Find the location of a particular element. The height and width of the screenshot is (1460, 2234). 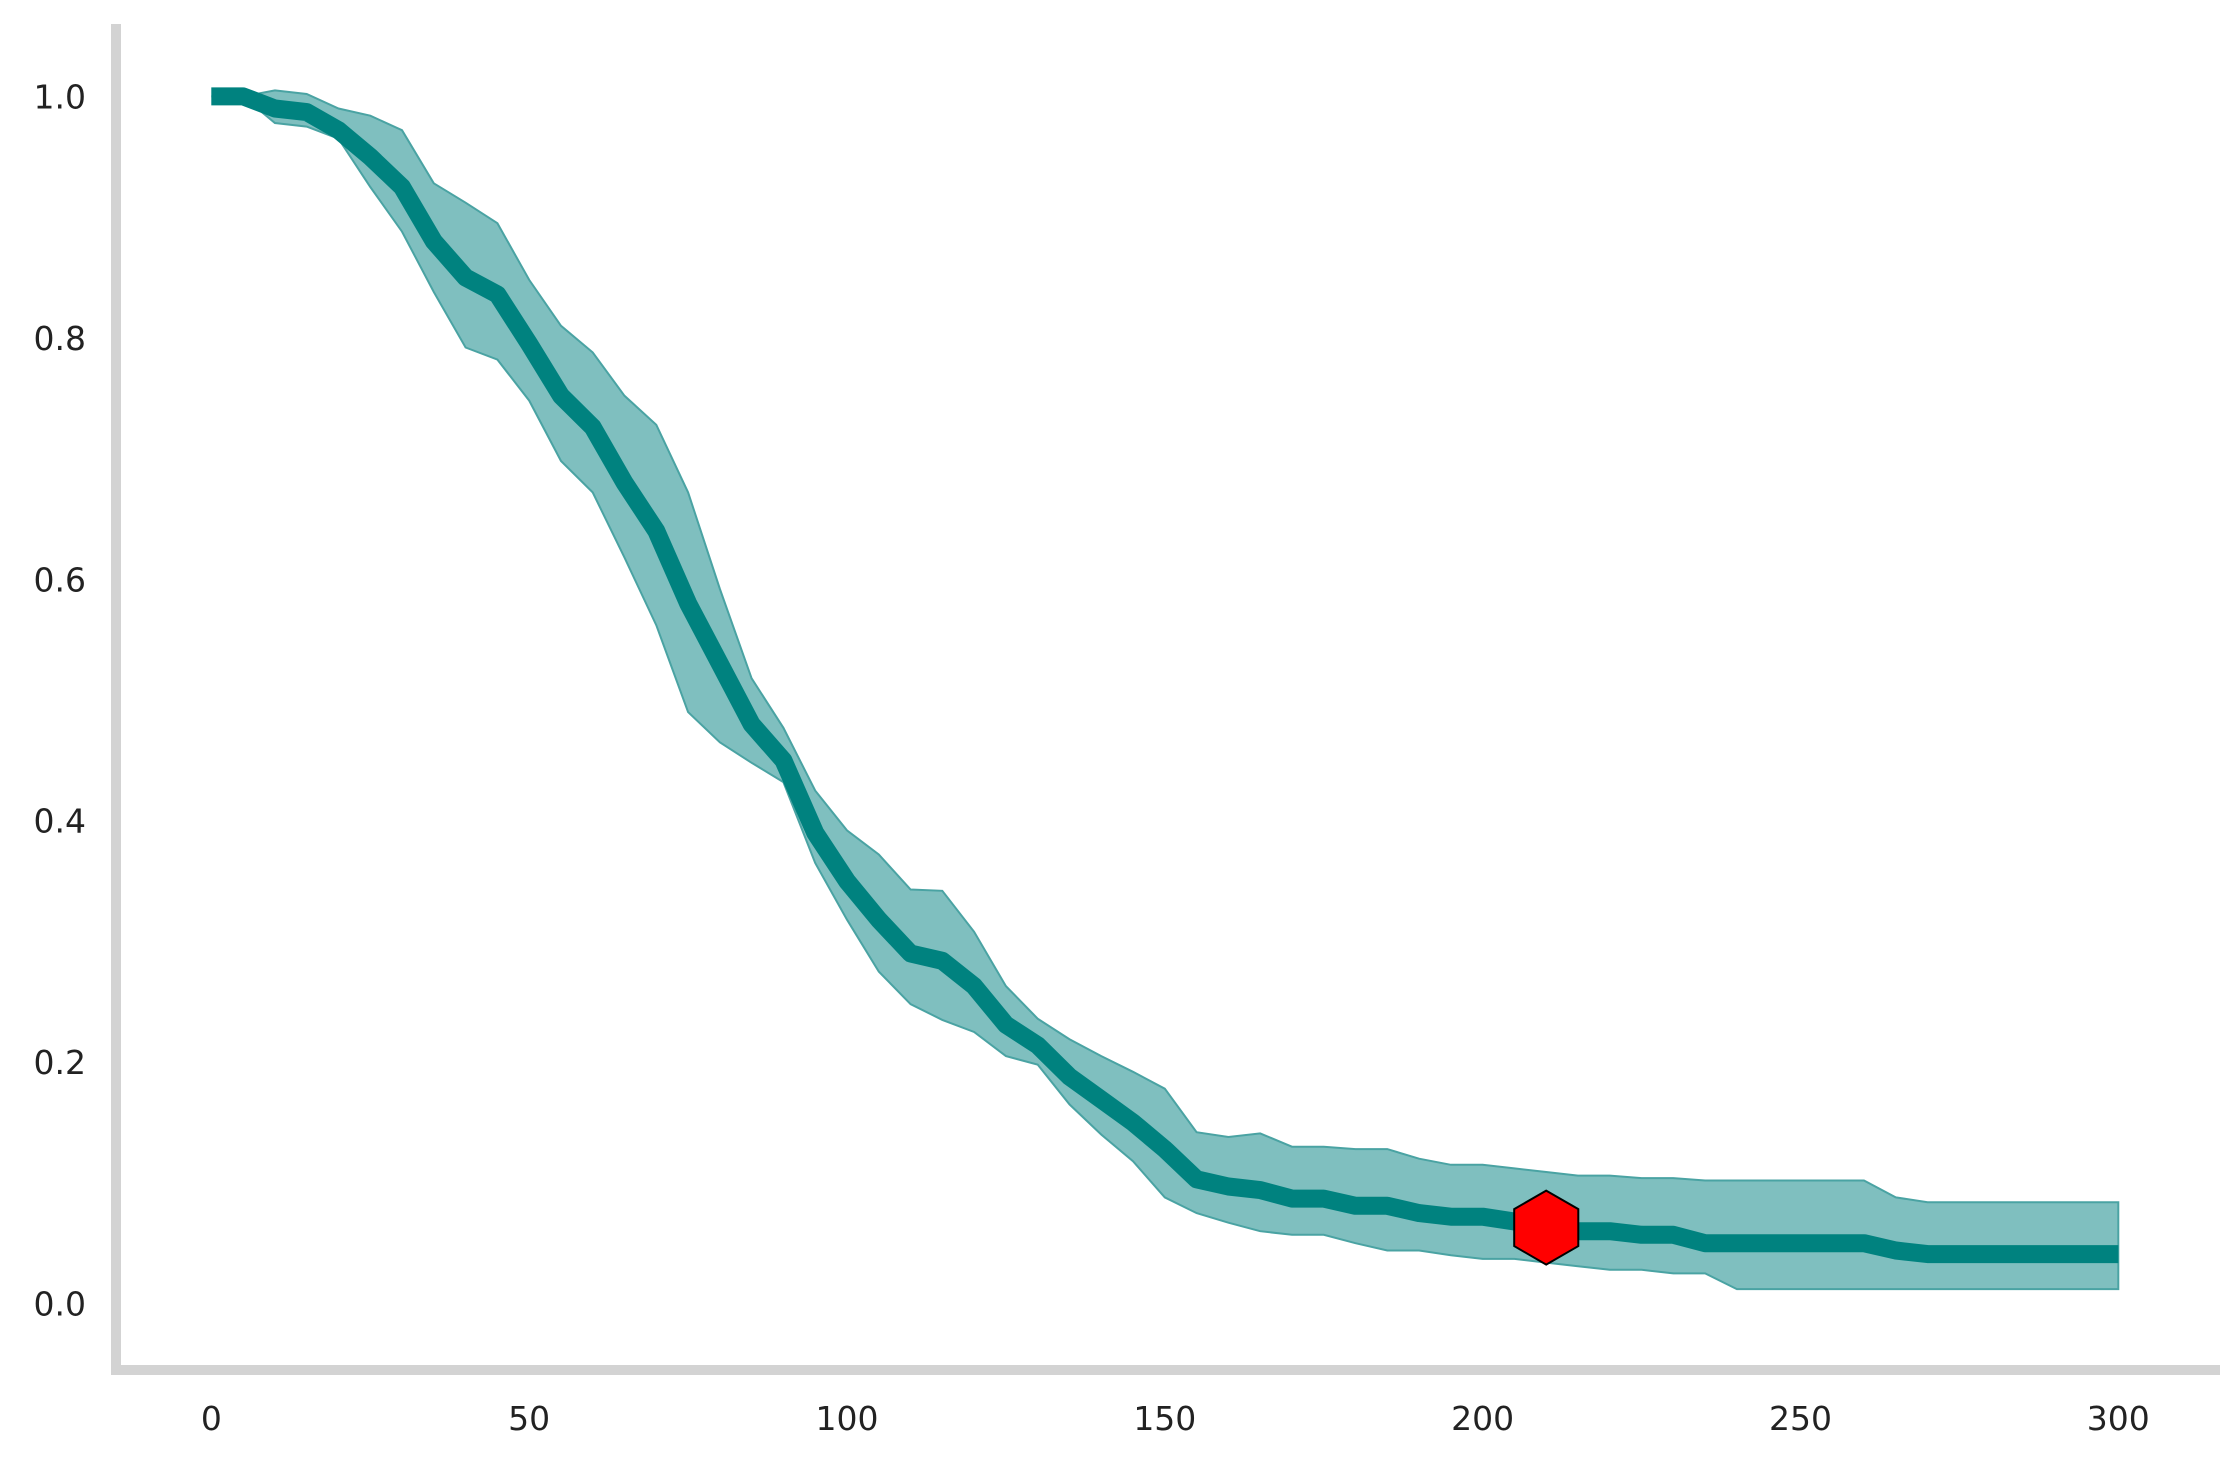

x-tick-label: 300 is located at coordinates (2118, 1418).